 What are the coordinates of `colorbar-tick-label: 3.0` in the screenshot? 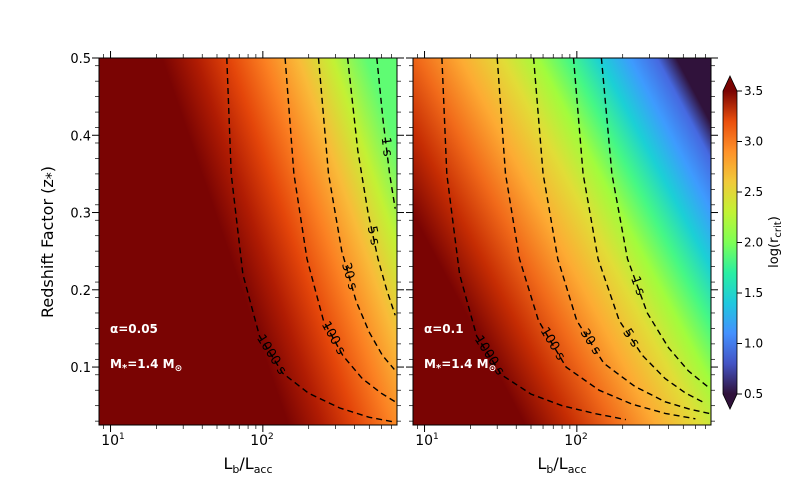 It's located at (753, 142).